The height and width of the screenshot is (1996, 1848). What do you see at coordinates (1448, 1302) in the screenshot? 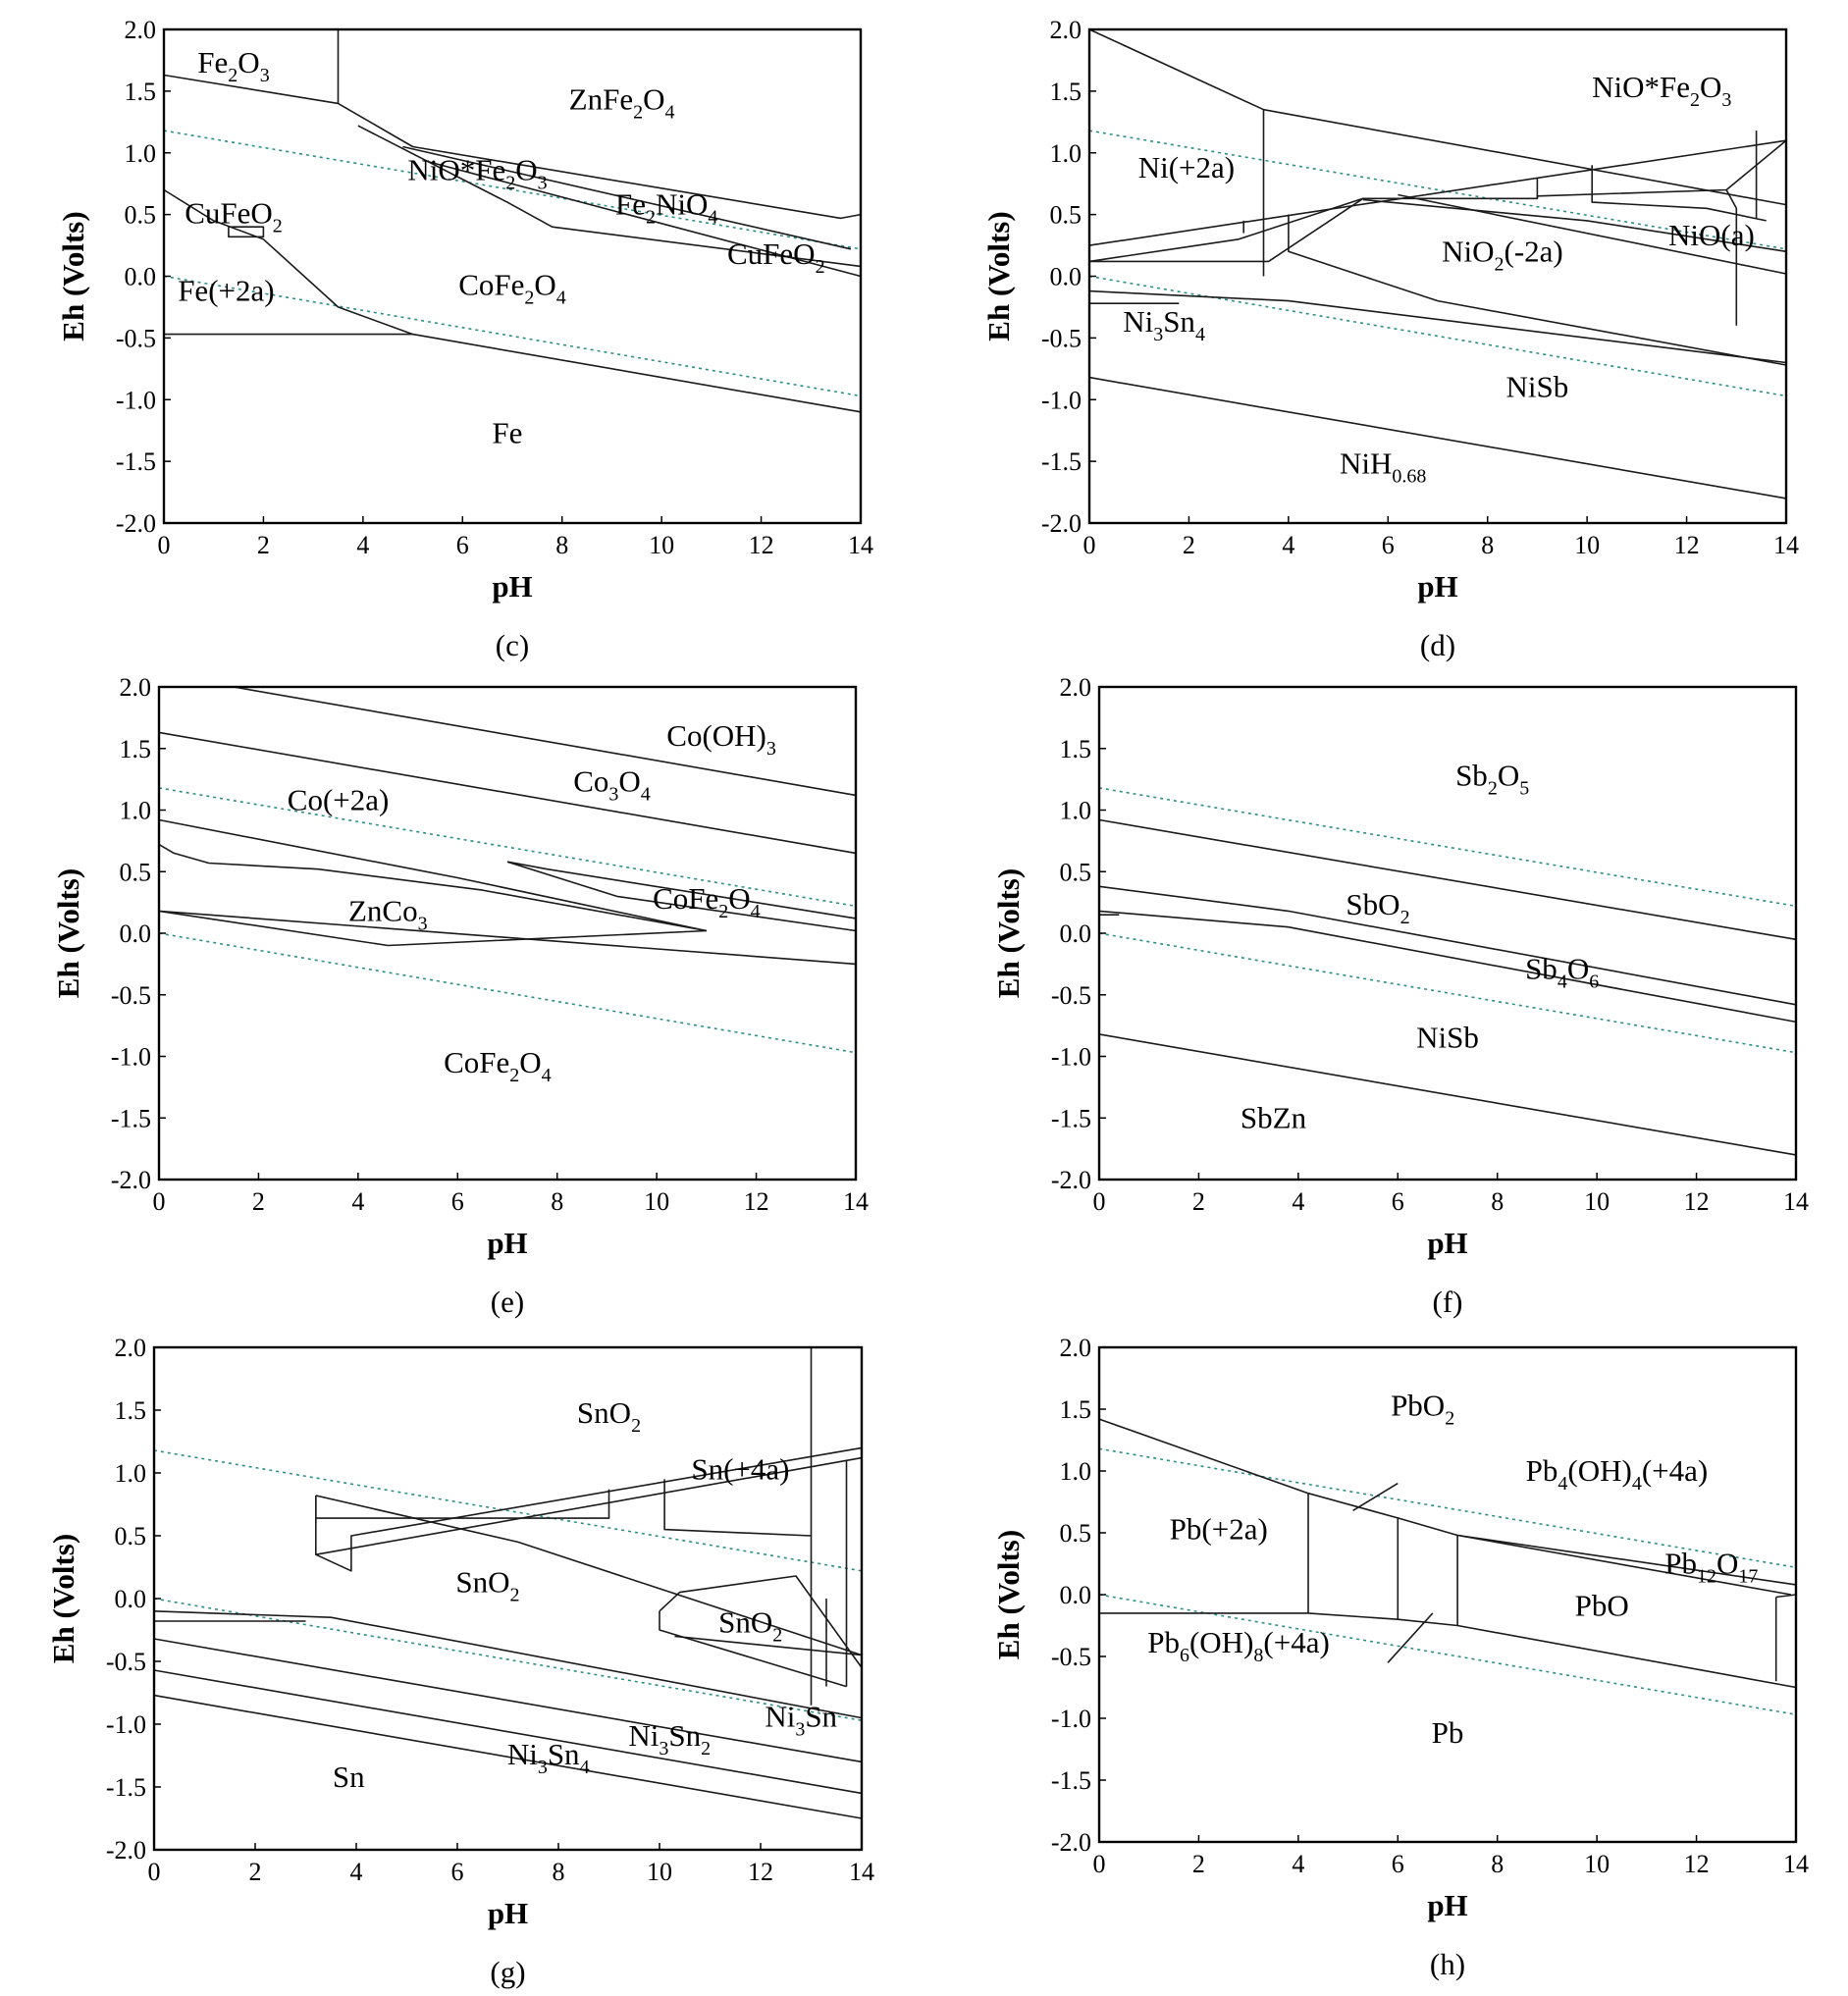
I see `panel-caption: (f)` at bounding box center [1448, 1302].